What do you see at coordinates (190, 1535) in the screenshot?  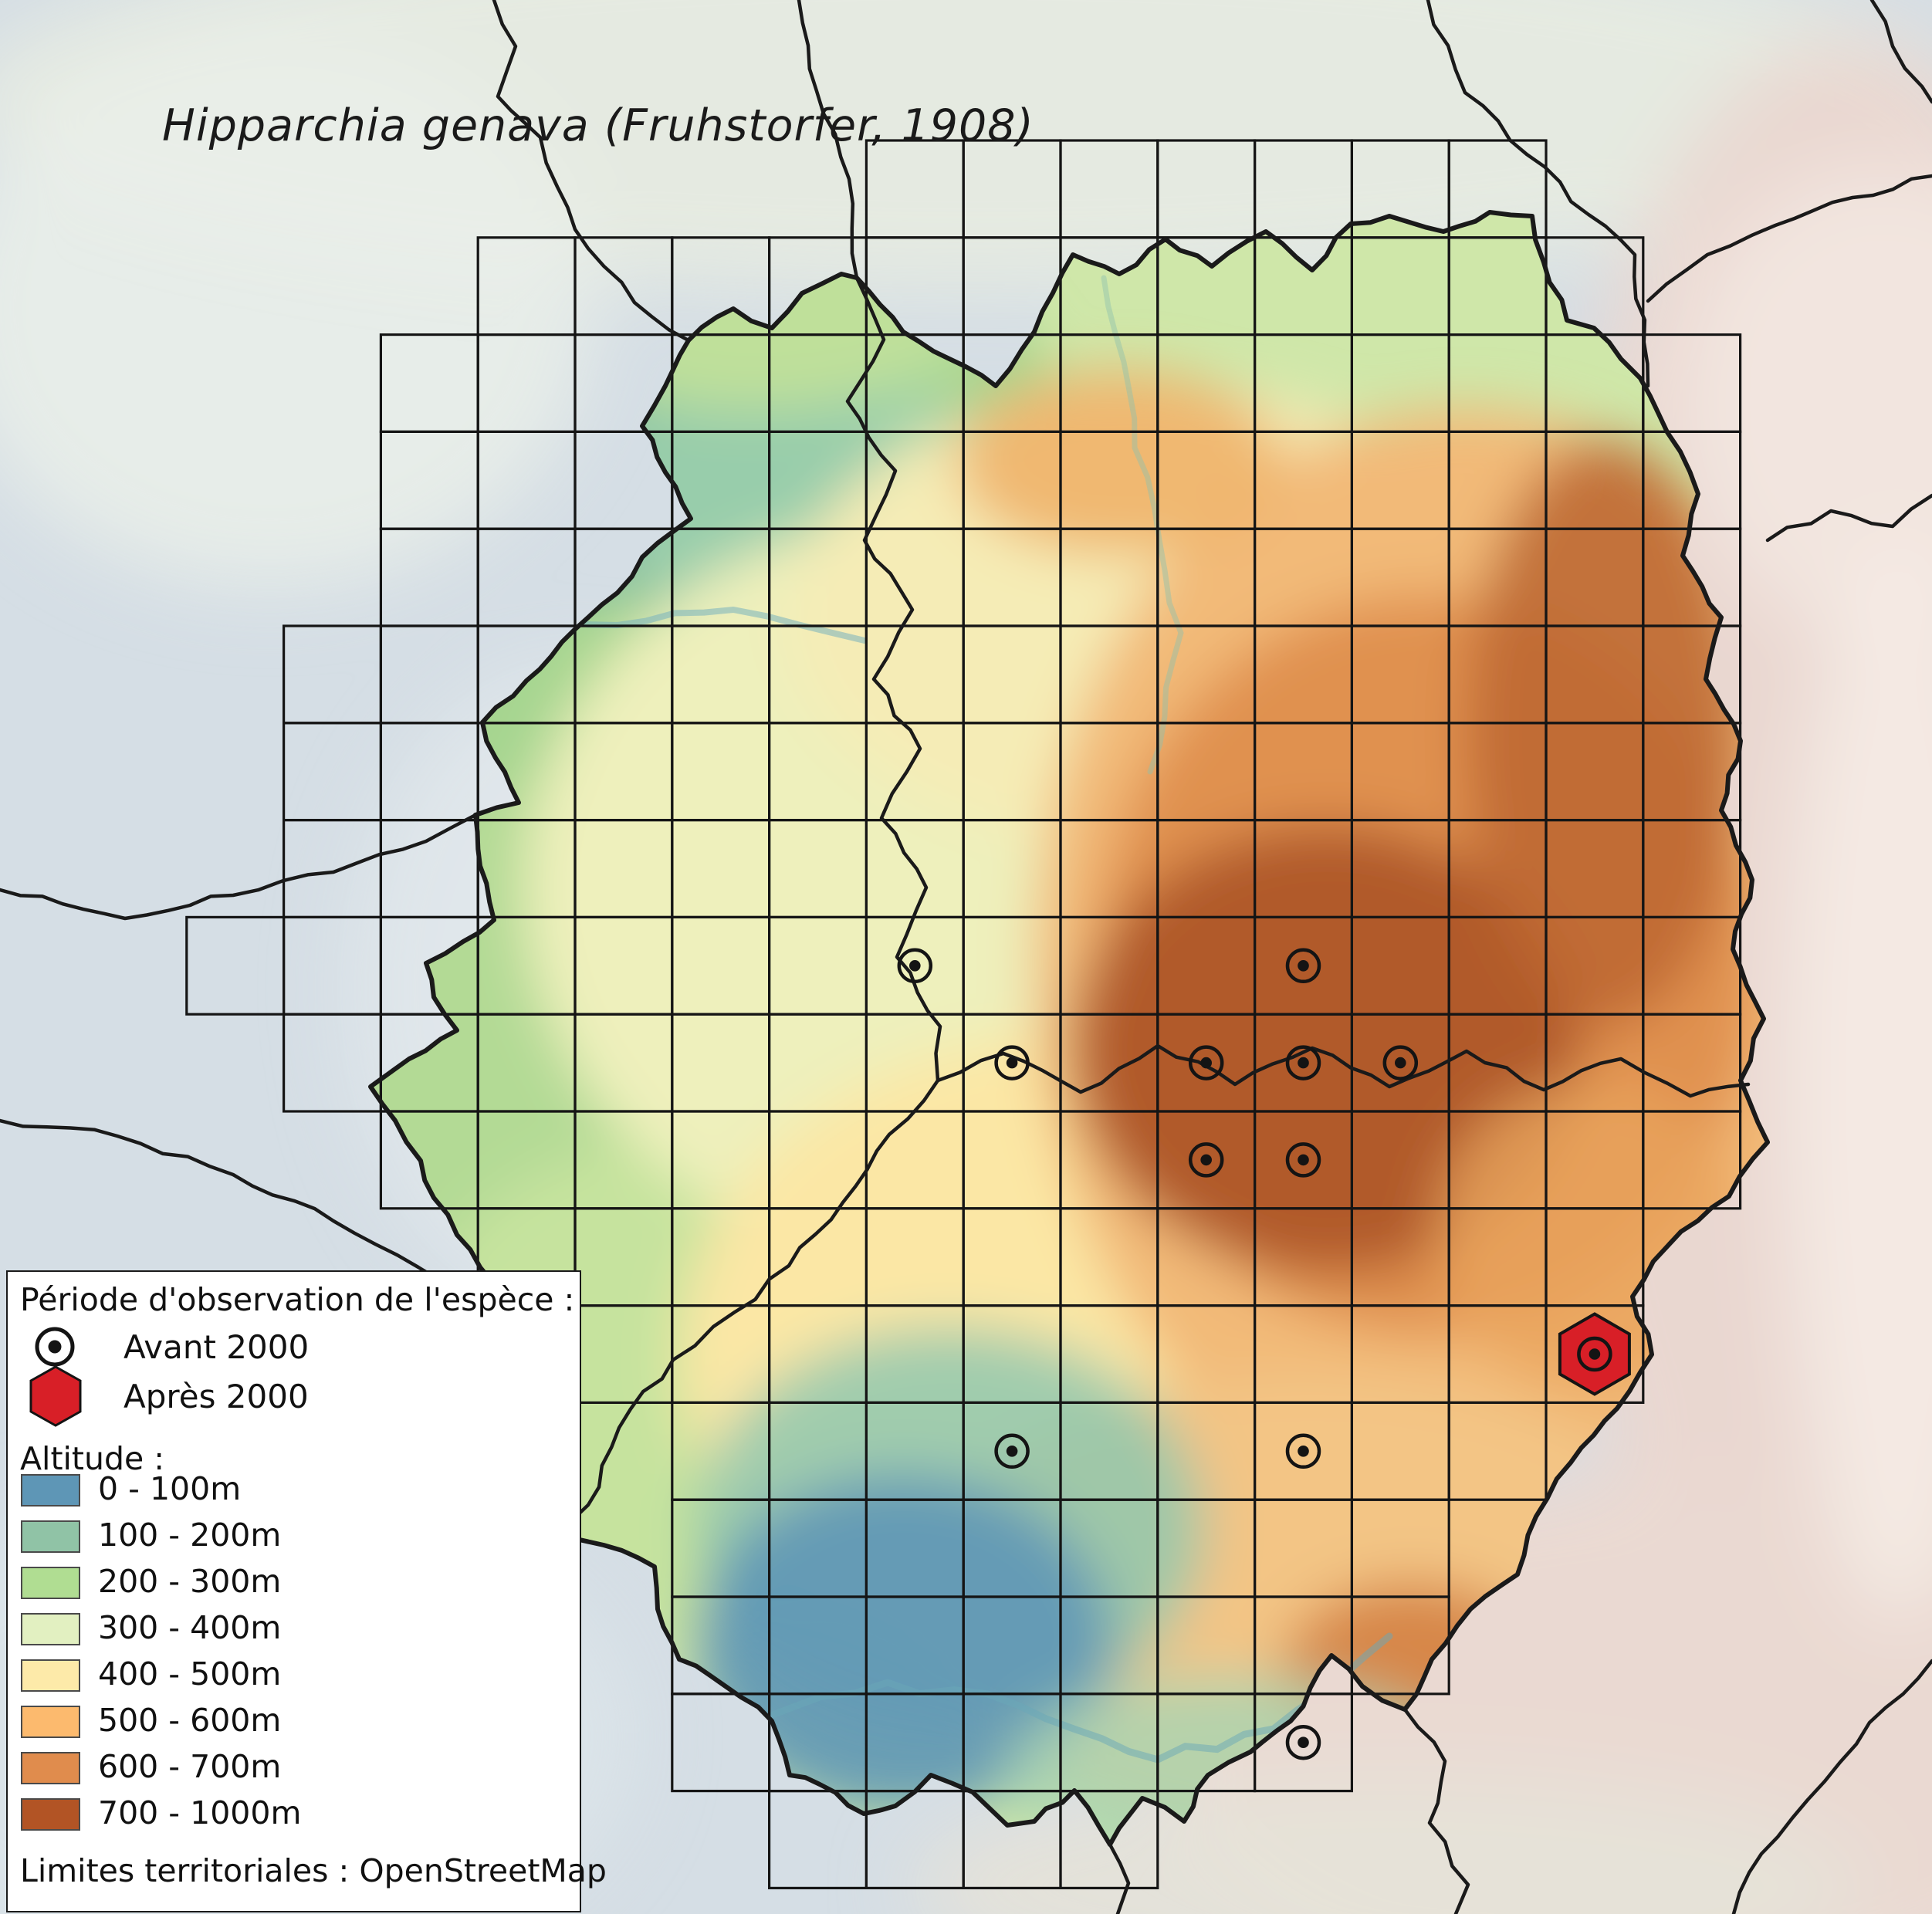 I see `altitude-class-label: 100 - 200m` at bounding box center [190, 1535].